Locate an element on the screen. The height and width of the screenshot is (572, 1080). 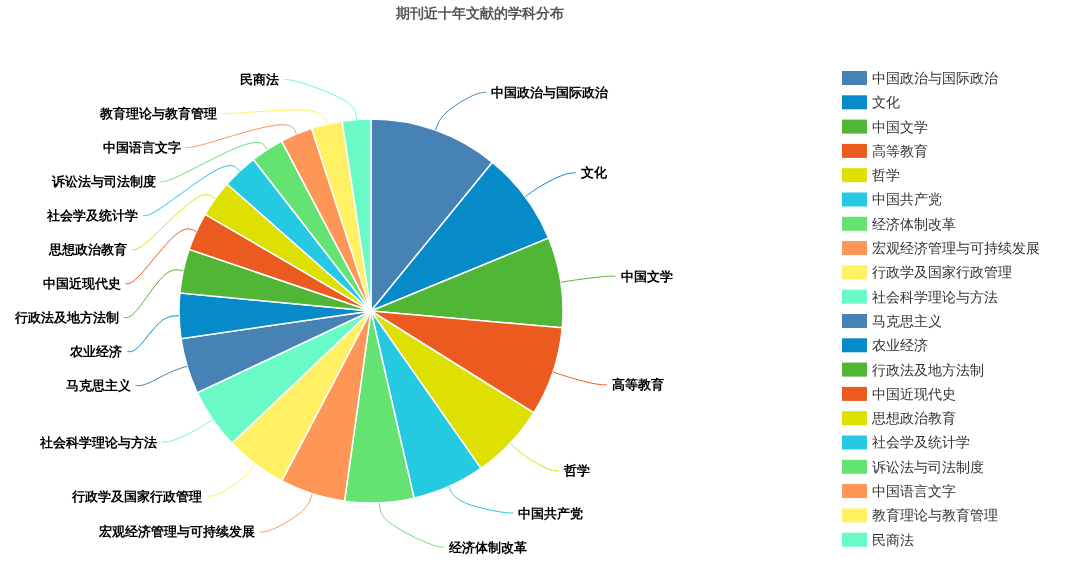
legend-label: 中国语言文字 is located at coordinates (914, 491).